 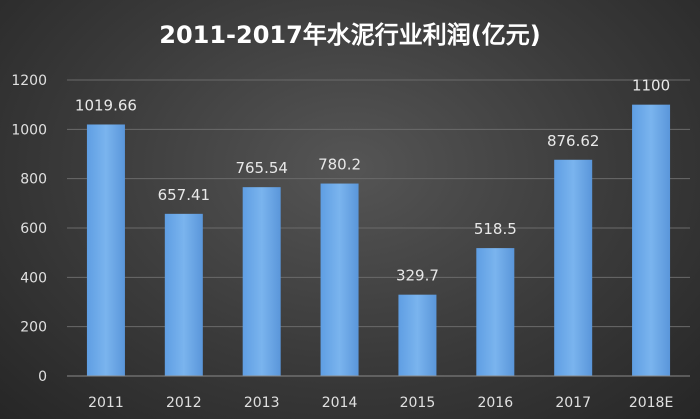 What do you see at coordinates (33, 278) in the screenshot?
I see `y-tick-label: 400` at bounding box center [33, 278].